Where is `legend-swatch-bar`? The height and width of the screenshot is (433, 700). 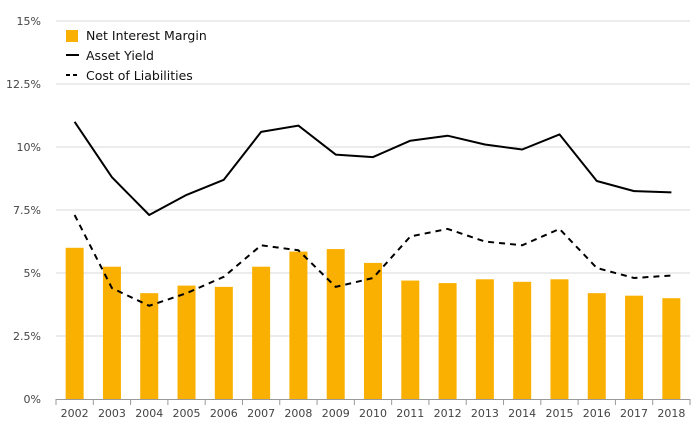
legend-swatch-bar is located at coordinates (72, 36).